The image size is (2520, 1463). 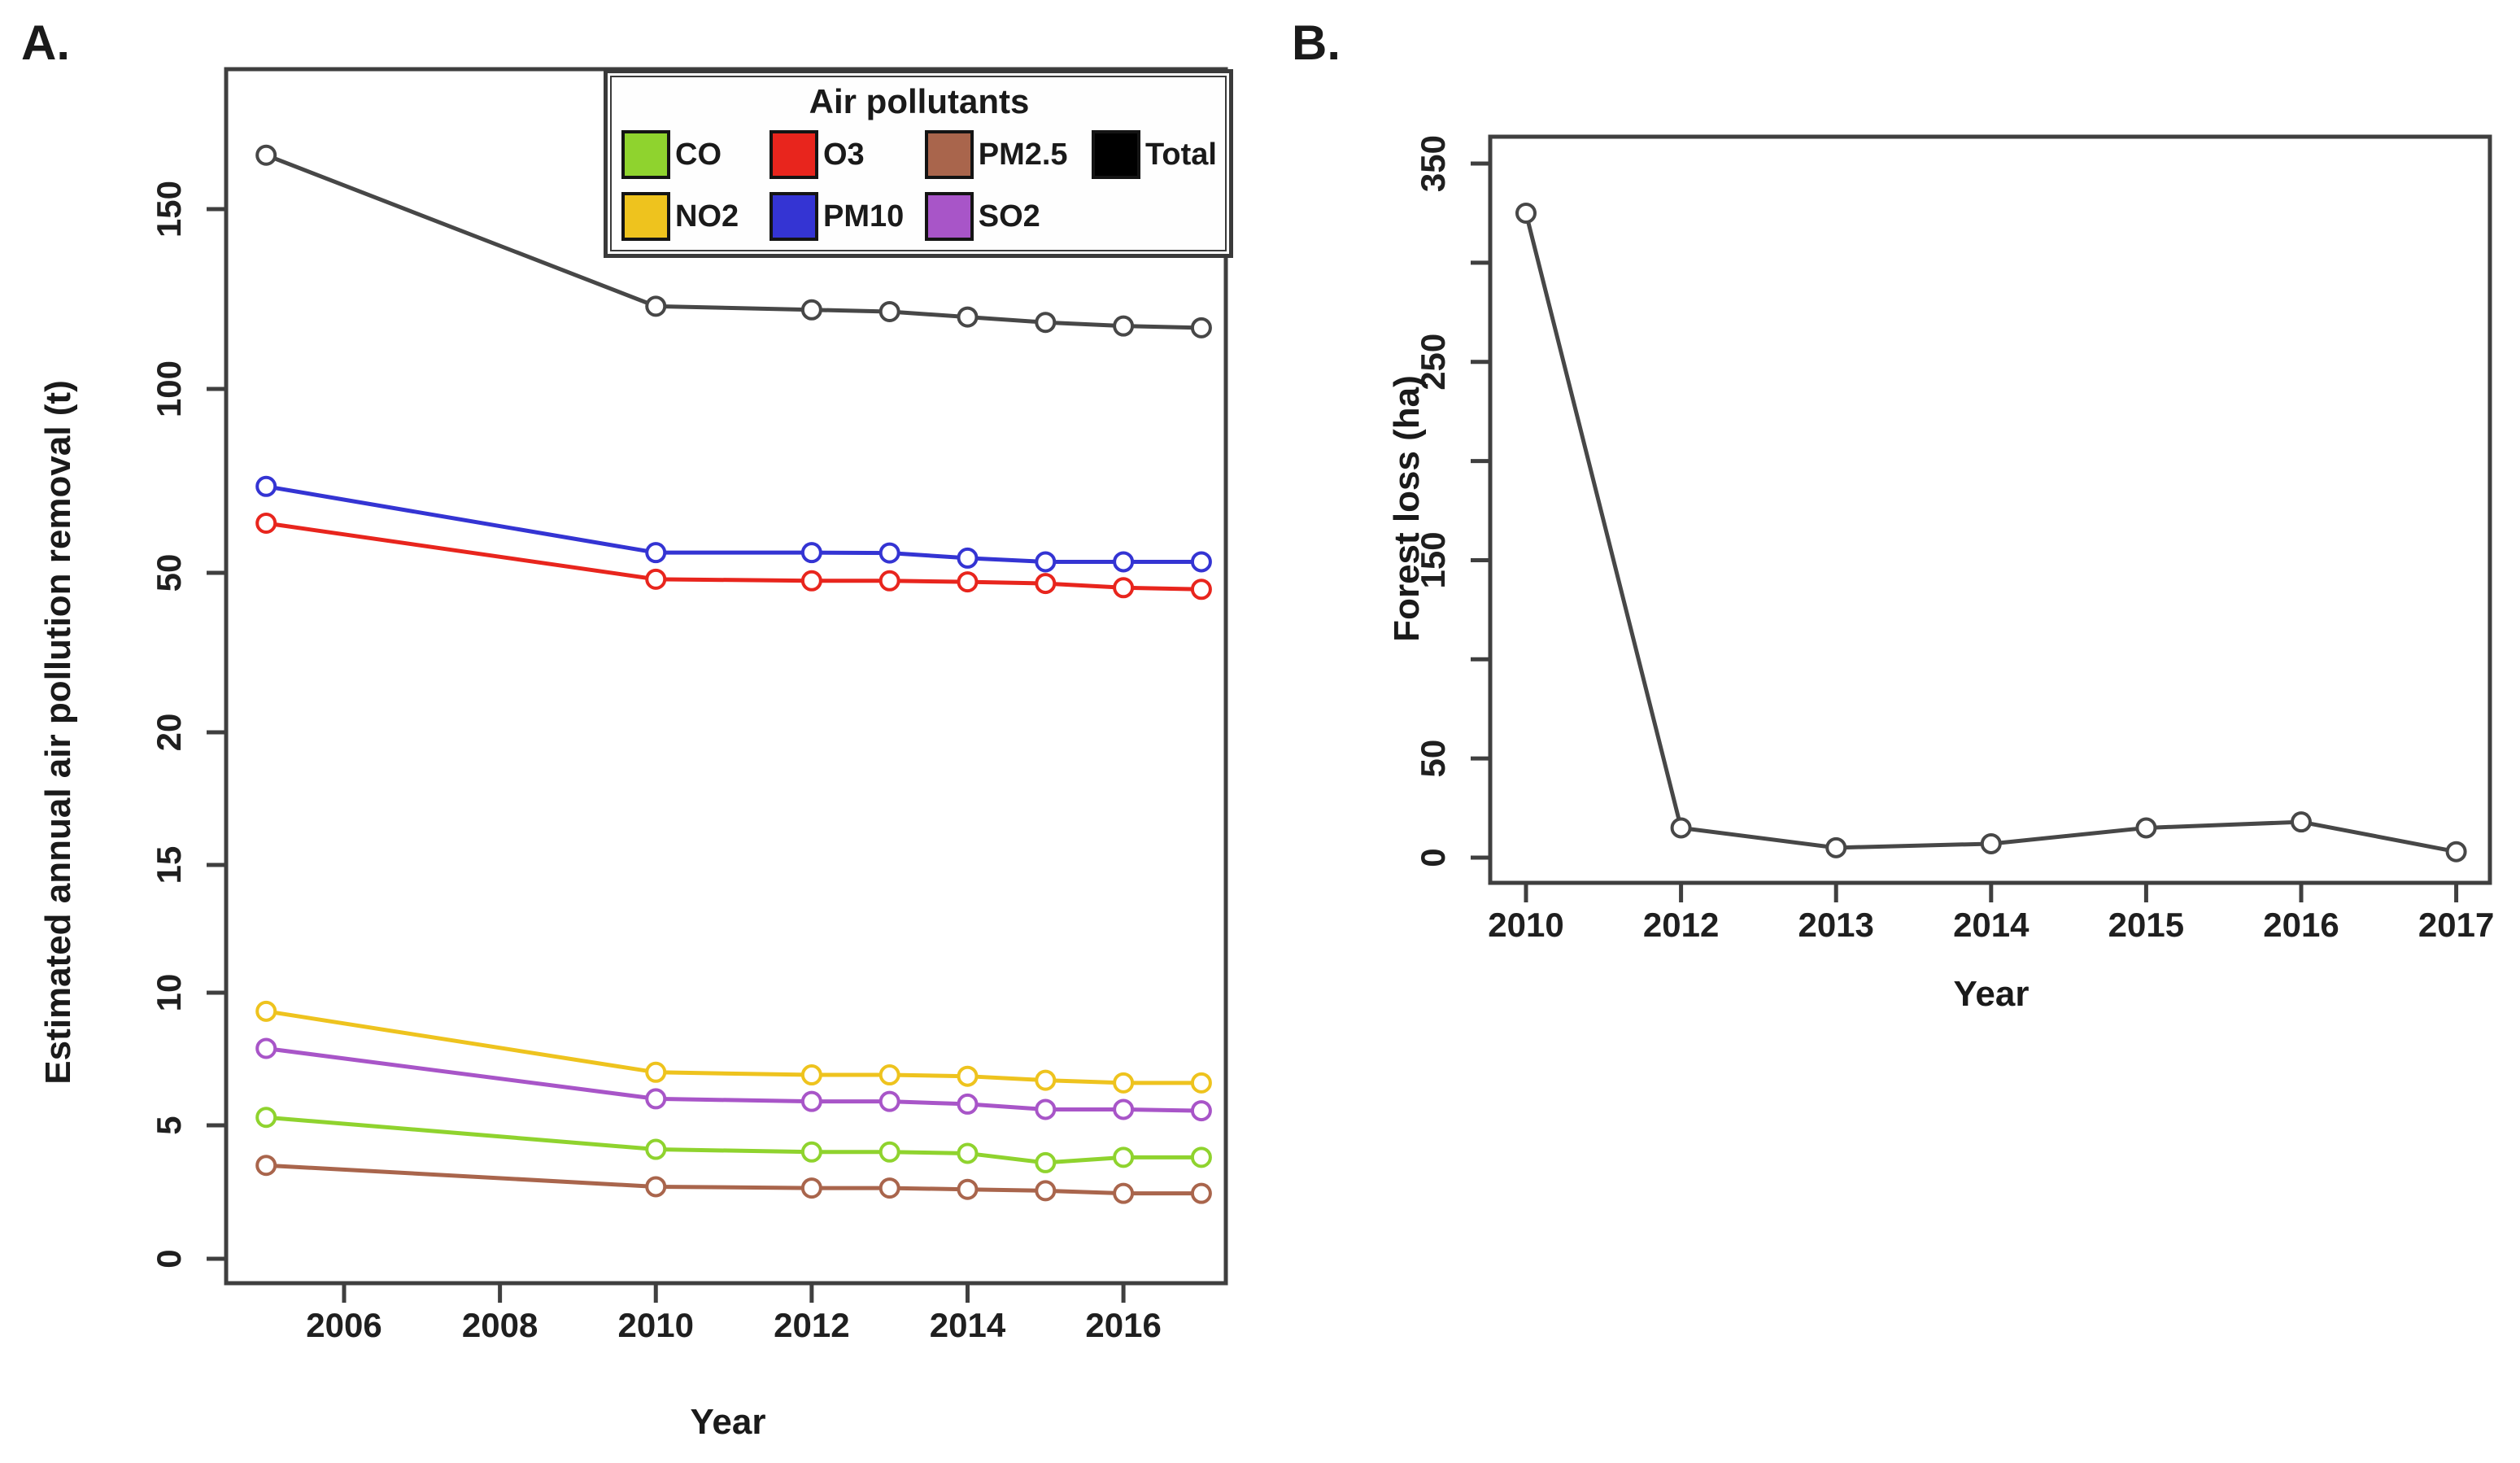 I want to click on panel-b-x-axis-title: Year, so click(x=1991, y=994).